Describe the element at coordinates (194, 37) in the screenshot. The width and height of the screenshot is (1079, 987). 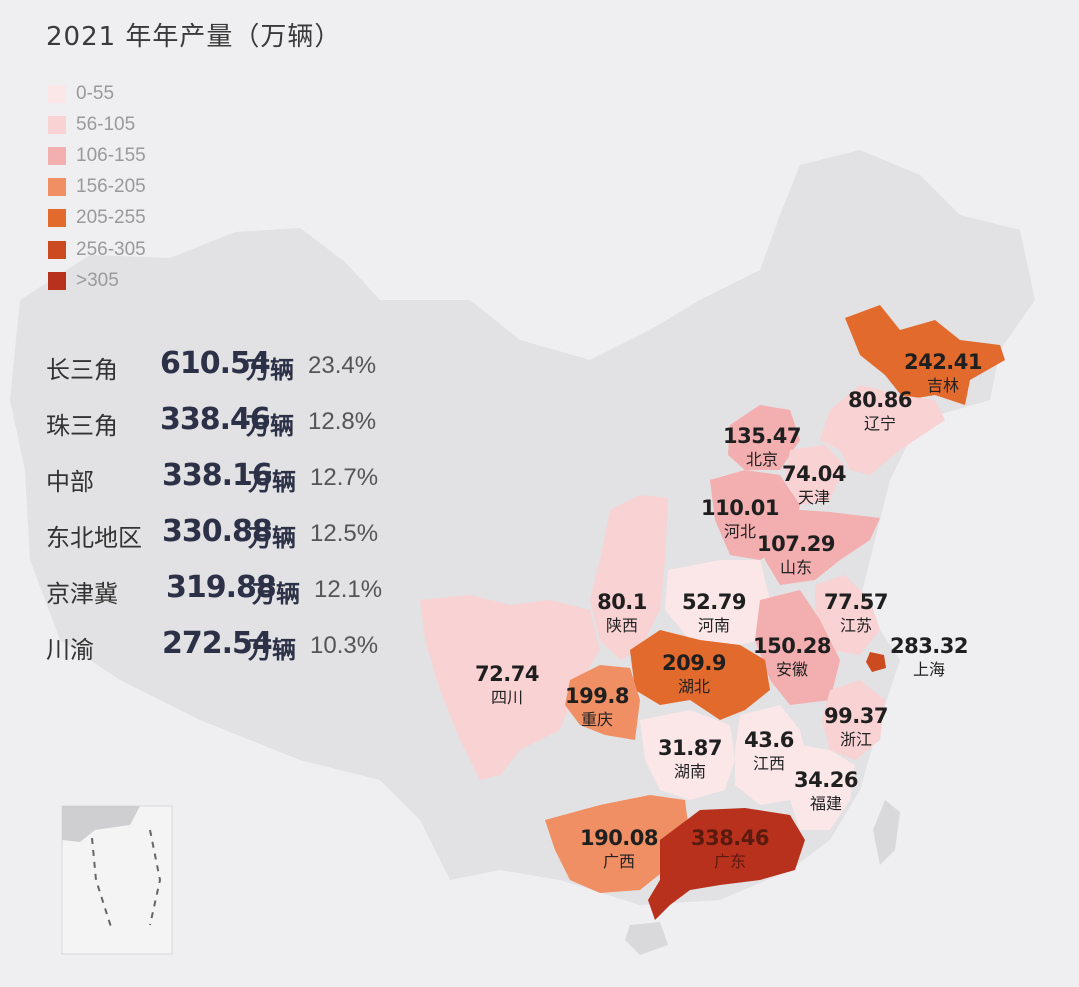
I see `map-title: 2021 年年产量（万辆）` at that location.